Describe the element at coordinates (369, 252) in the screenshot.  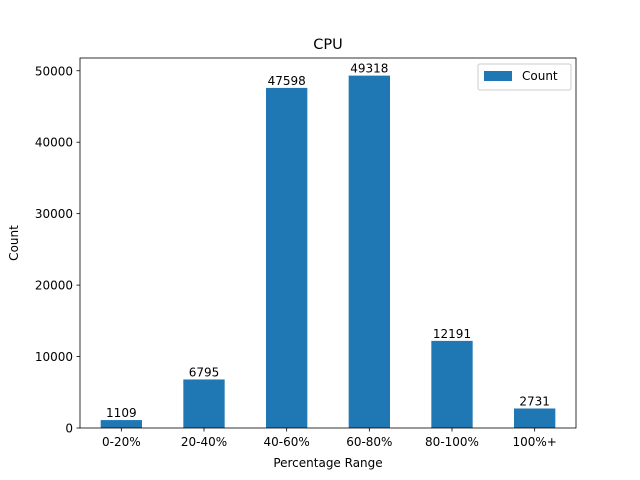
I see `bar-60-80%` at that location.